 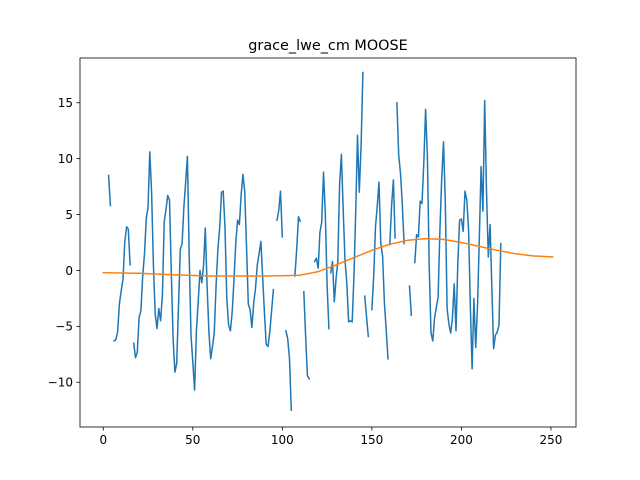 I want to click on x-tick-label: 200, so click(x=461, y=440).